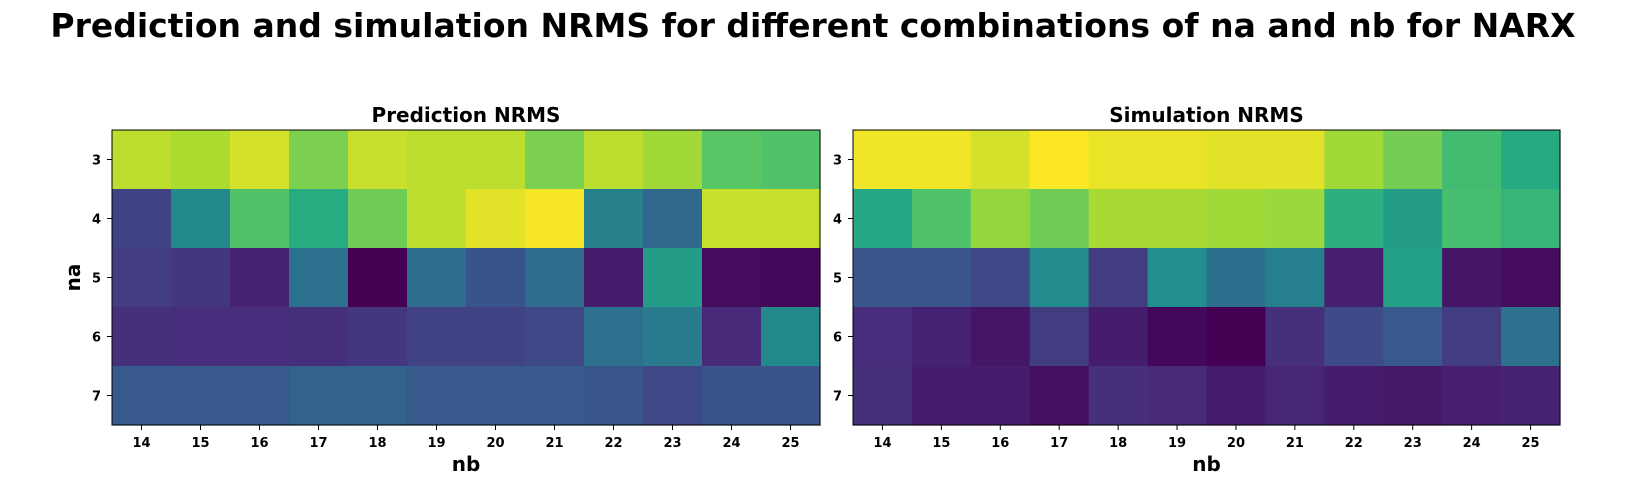 The height and width of the screenshot is (483, 1626). I want to click on x-axis-label: nb, so click(1206, 464).